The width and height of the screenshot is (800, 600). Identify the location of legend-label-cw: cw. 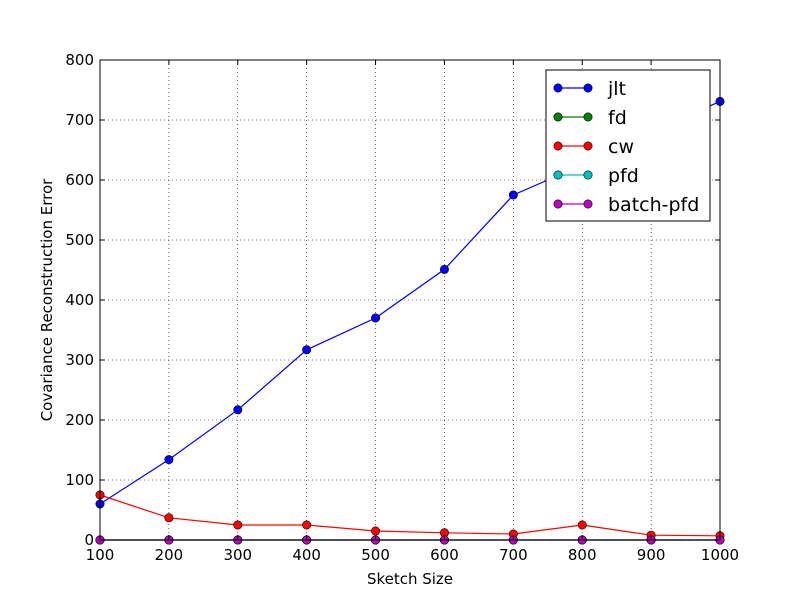
(621, 147).